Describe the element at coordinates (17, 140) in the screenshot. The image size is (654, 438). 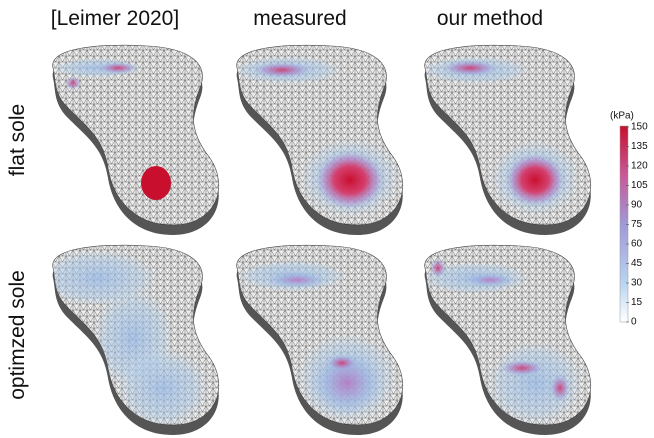
I see `row-label: flat sole` at that location.